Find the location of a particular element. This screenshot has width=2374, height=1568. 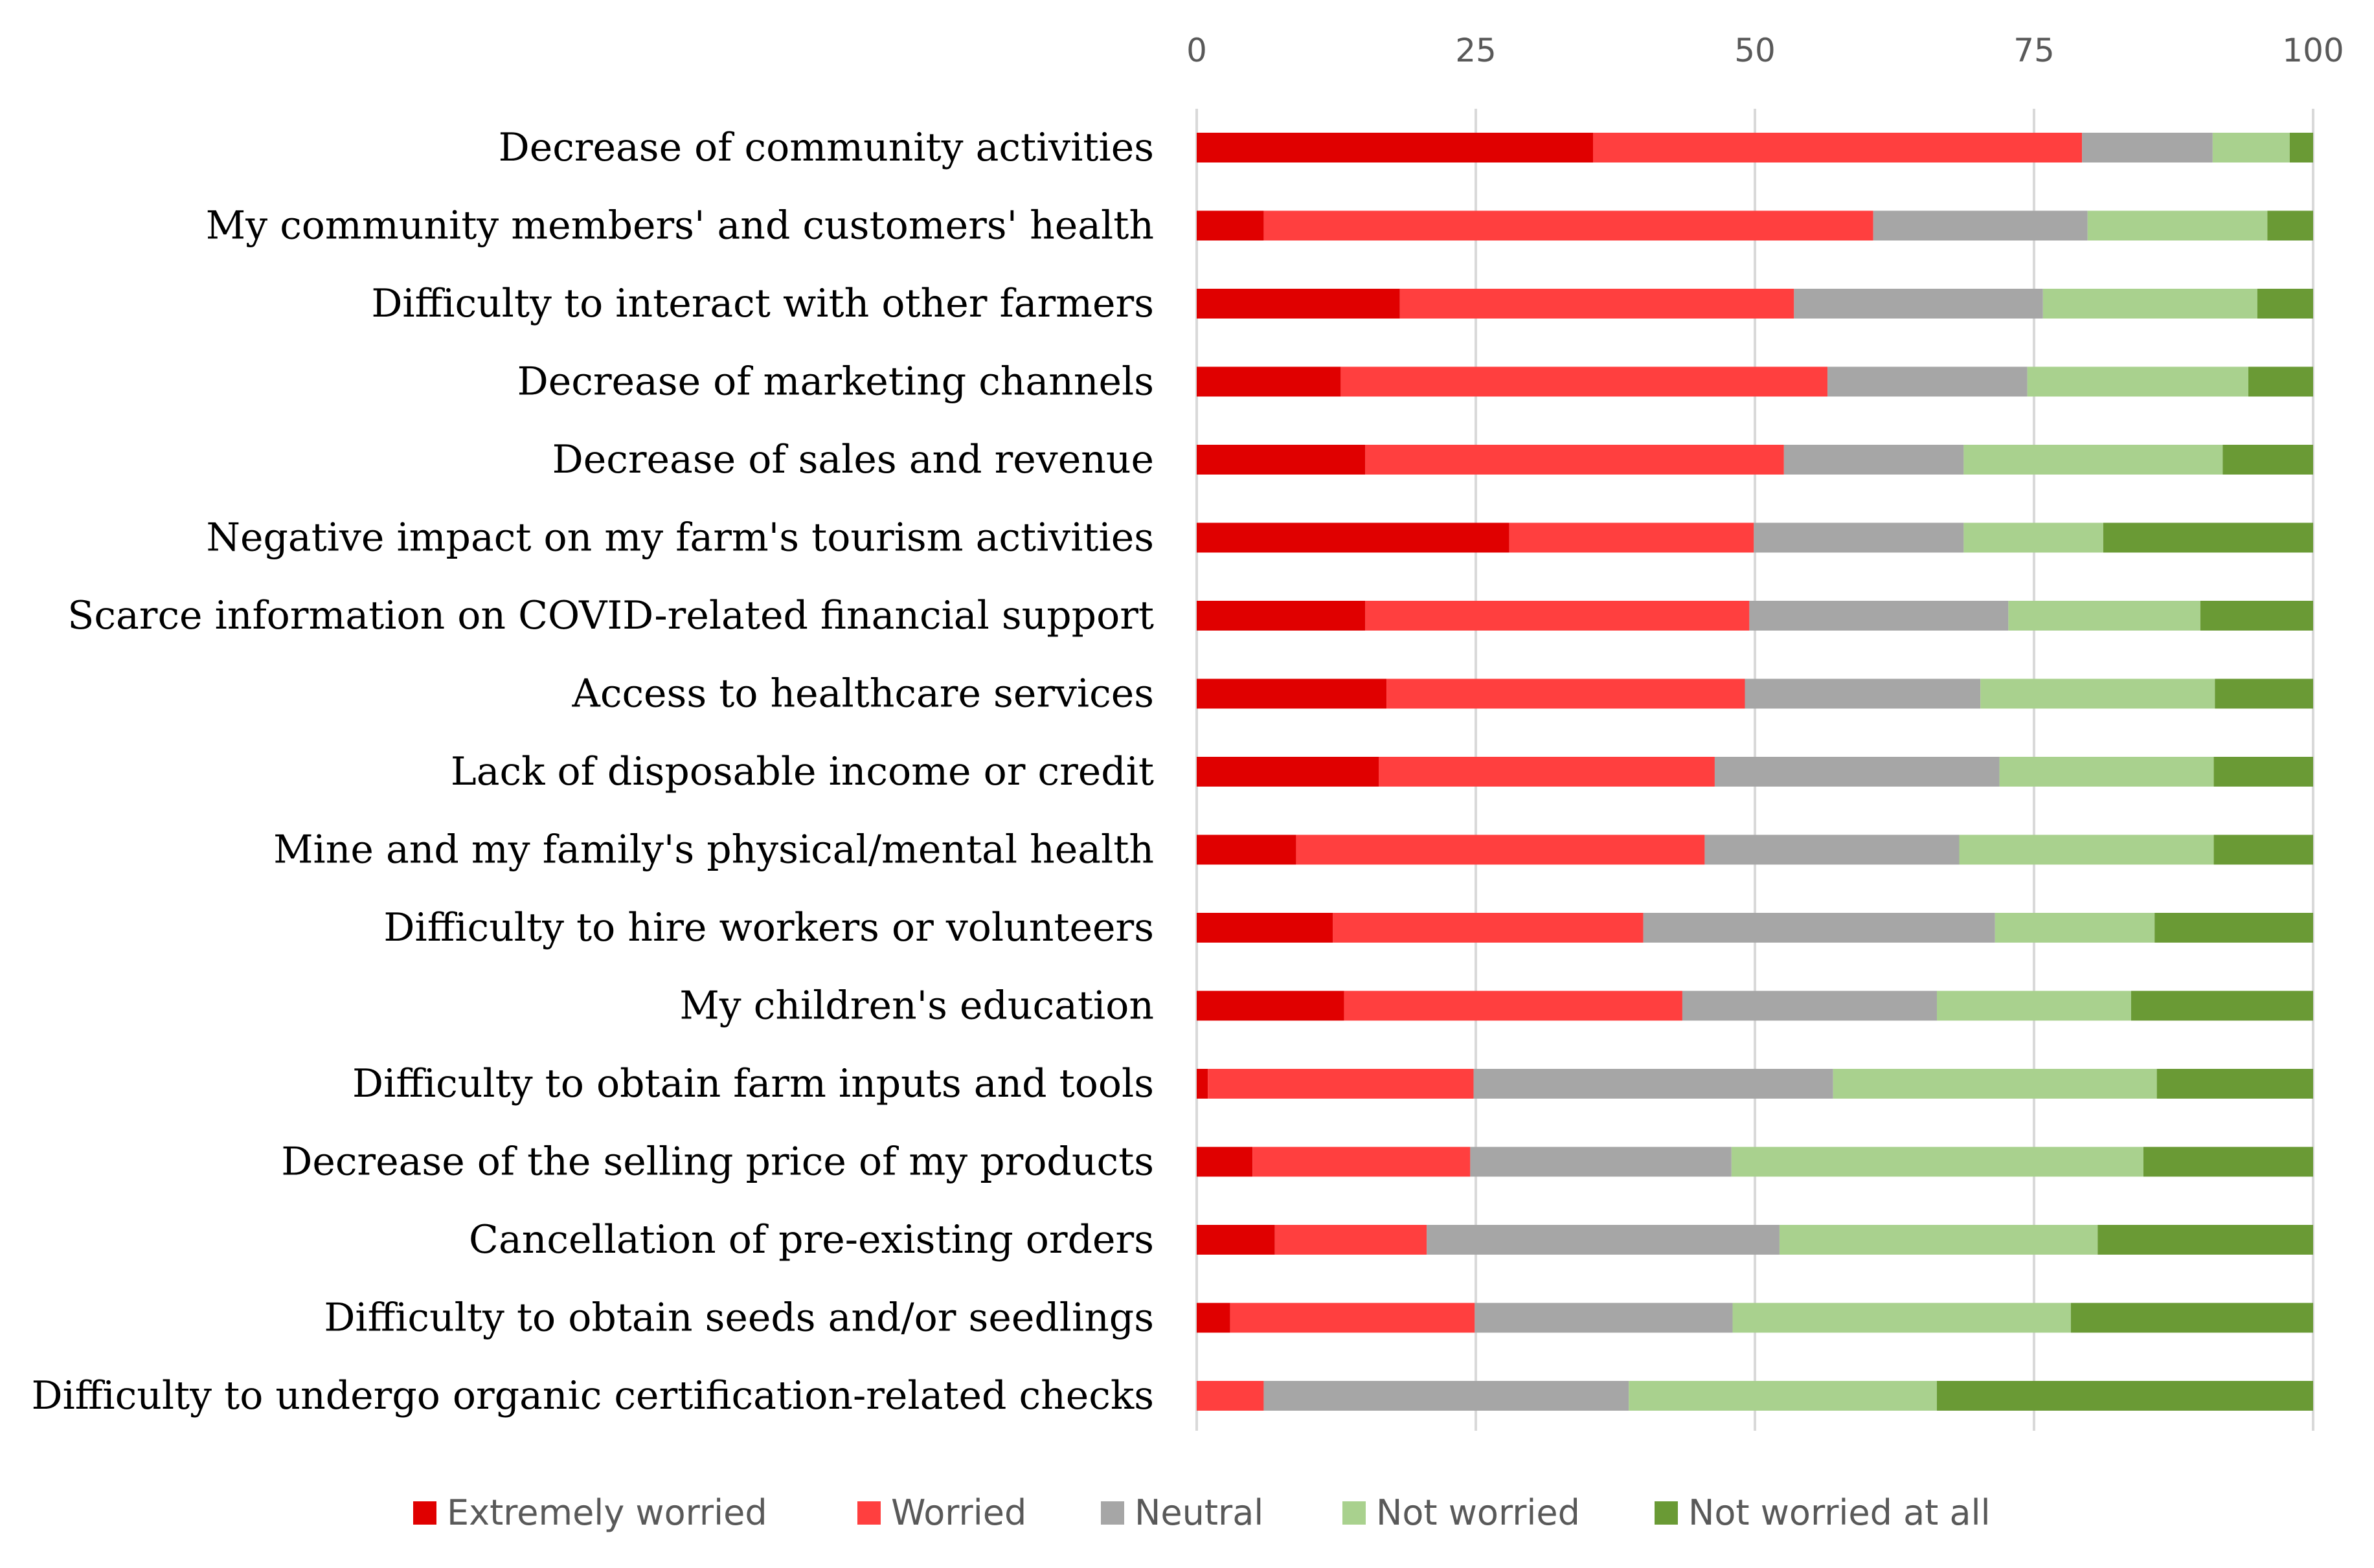

category-label: My children's education is located at coordinates (916, 1006).